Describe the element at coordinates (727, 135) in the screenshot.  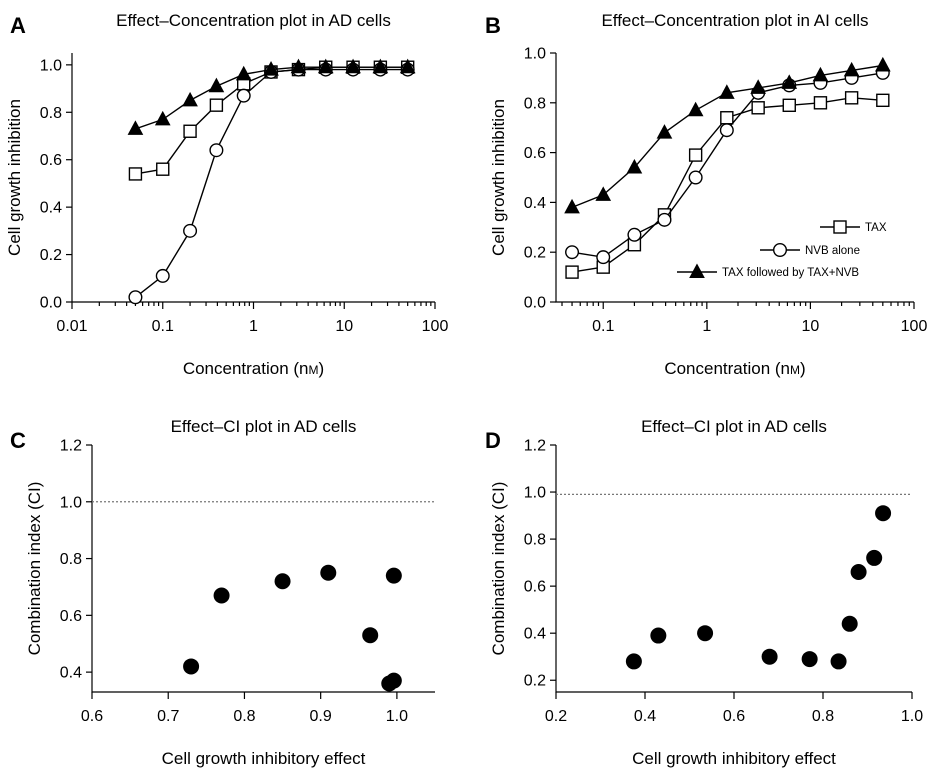
I see `series-triangle` at that location.